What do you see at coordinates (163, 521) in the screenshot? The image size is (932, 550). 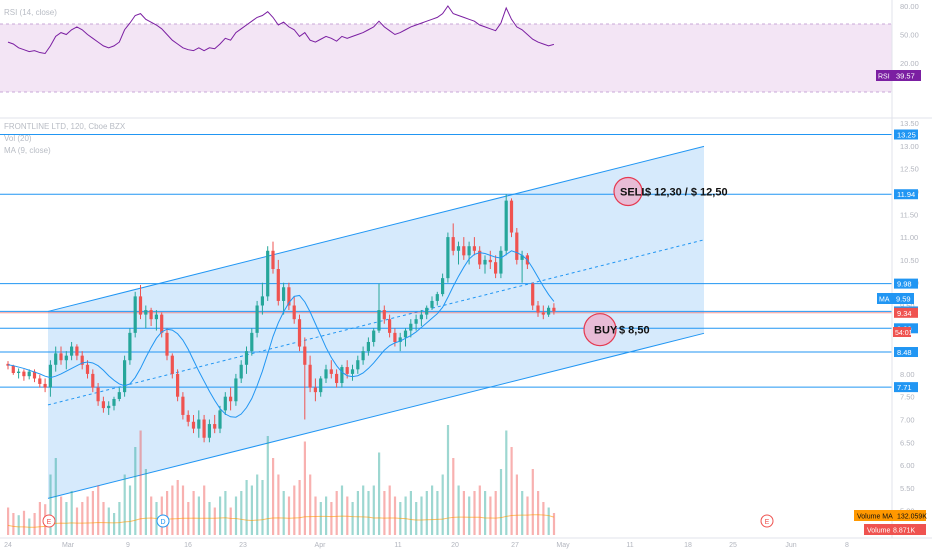 I see `event-marker-d: D` at bounding box center [163, 521].